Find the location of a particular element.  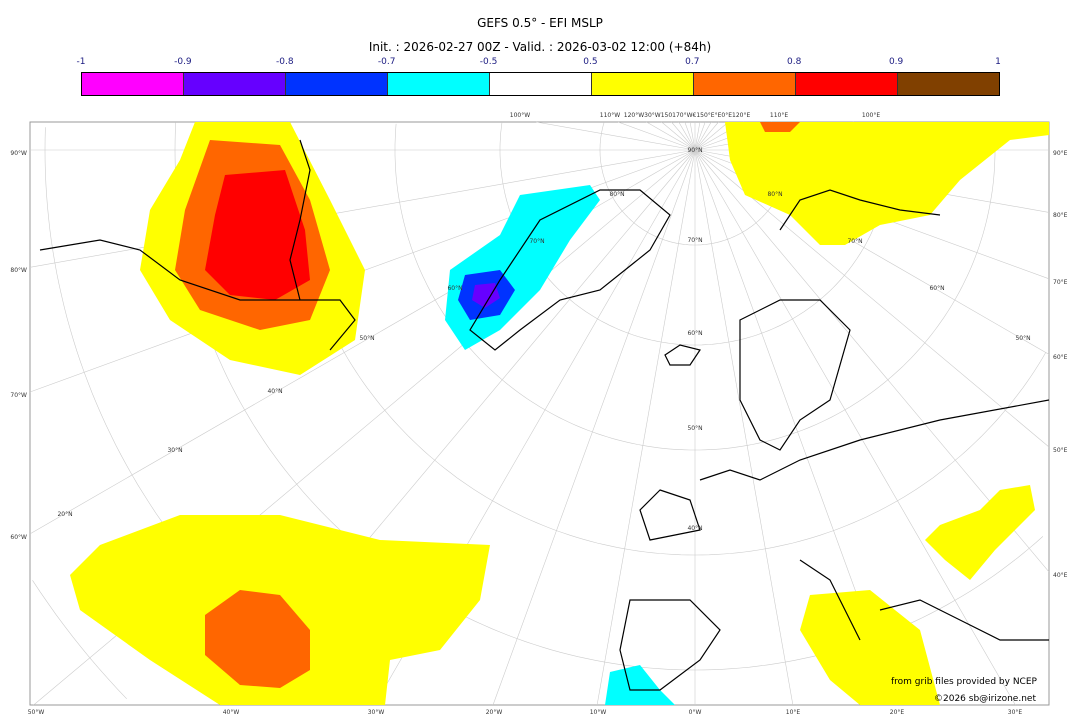

efi-area-yellow-med is located at coordinates (870, 647).